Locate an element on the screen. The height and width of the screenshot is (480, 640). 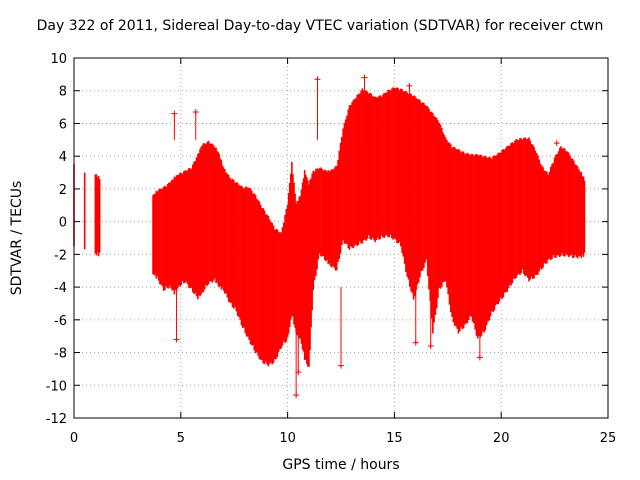
y-tick-label: 0 is located at coordinates (63, 223).